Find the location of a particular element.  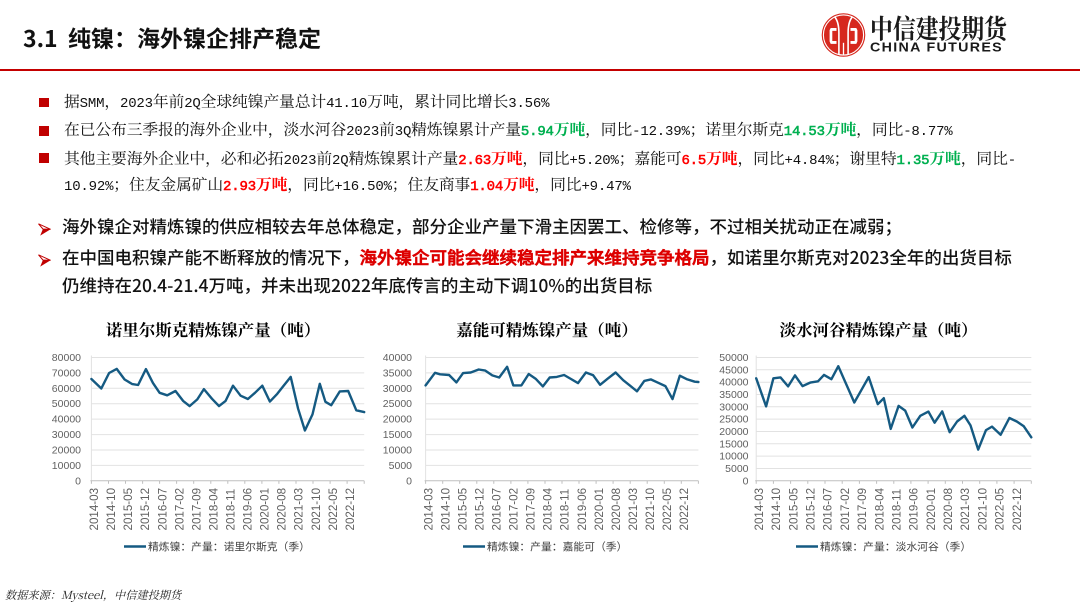

svg-text: 精炼镍：产量：诺里尔斯克（季） is located at coordinates (229, 547).